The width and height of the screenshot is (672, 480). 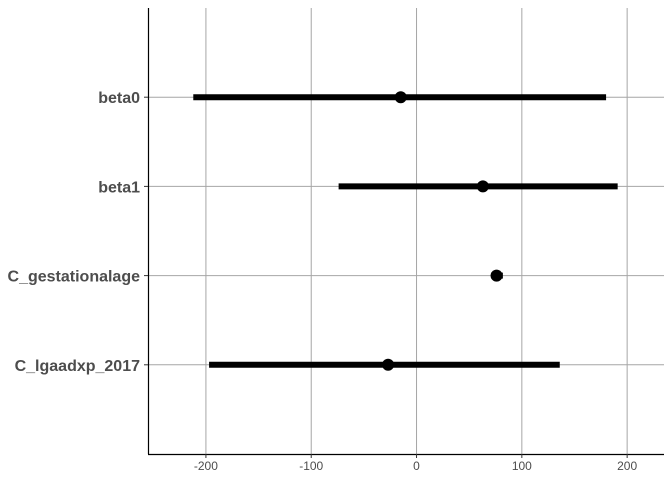 I want to click on x-tick-label: 200, so click(x=627, y=466).